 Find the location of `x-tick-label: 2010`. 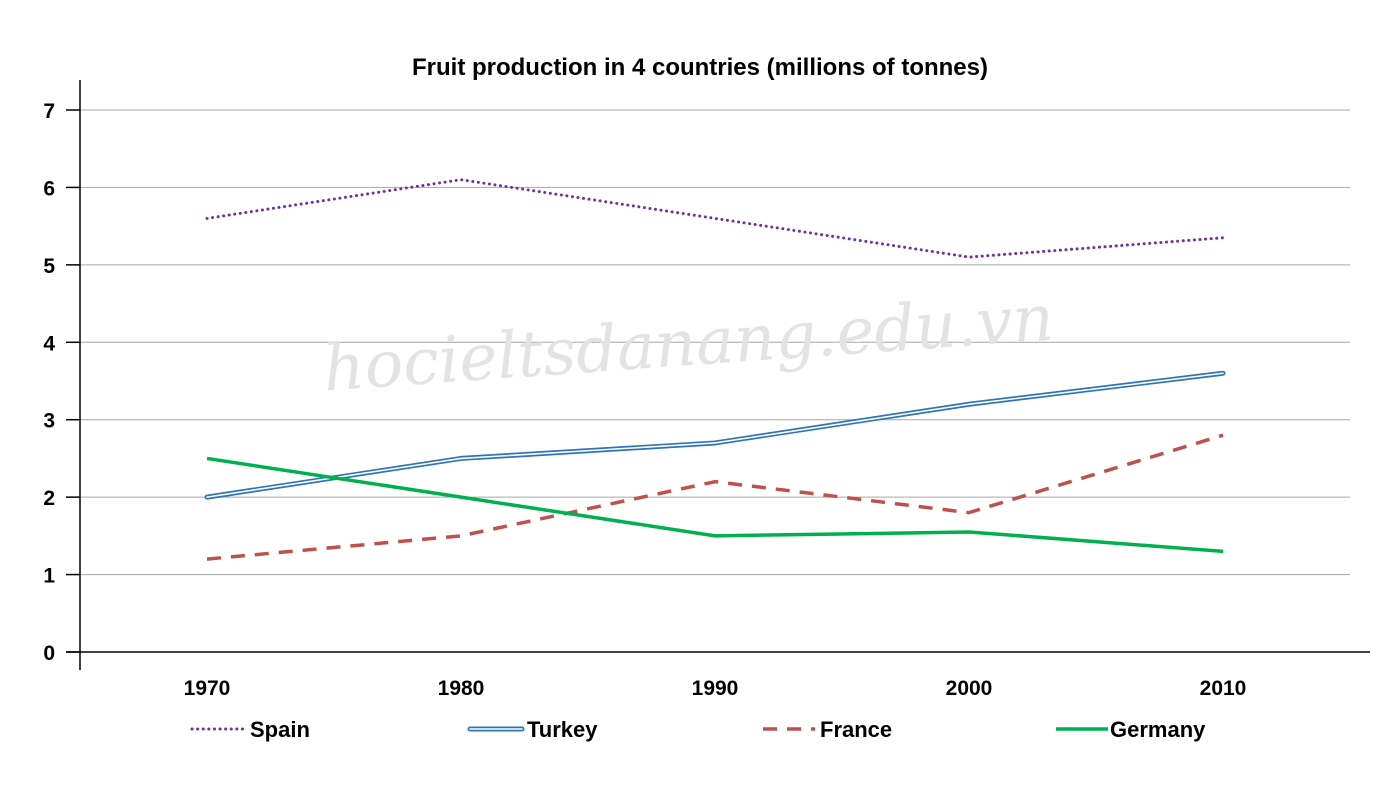

x-tick-label: 2010 is located at coordinates (1223, 688).